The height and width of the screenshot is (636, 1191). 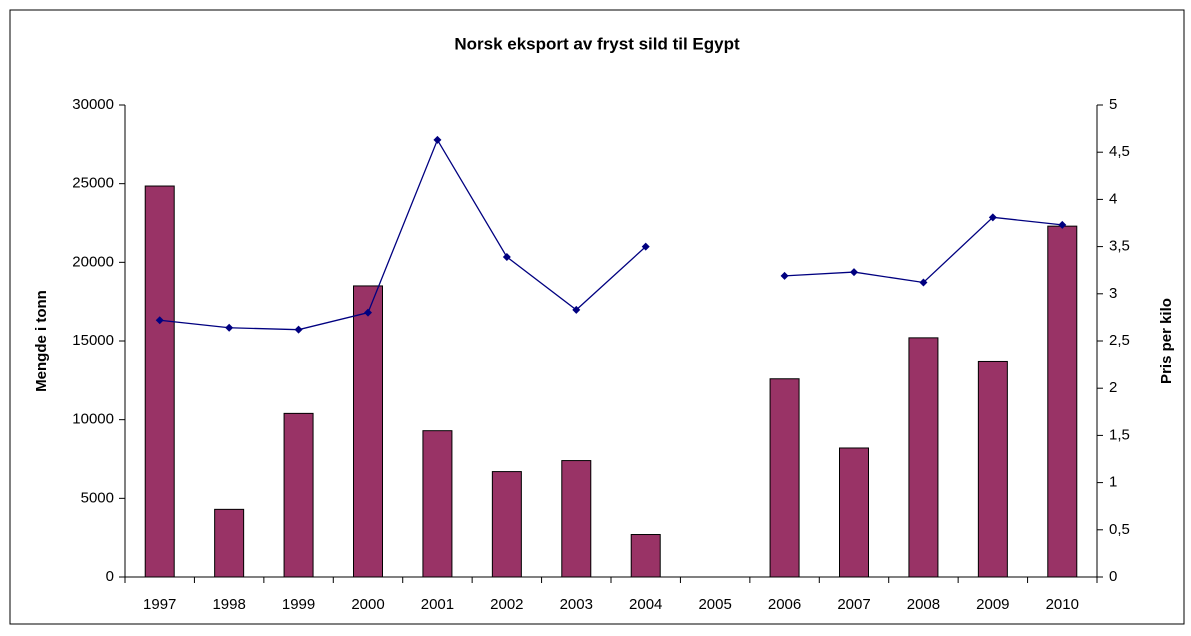 What do you see at coordinates (93, 340) in the screenshot?
I see `y-tick-label: 15000` at bounding box center [93, 340].